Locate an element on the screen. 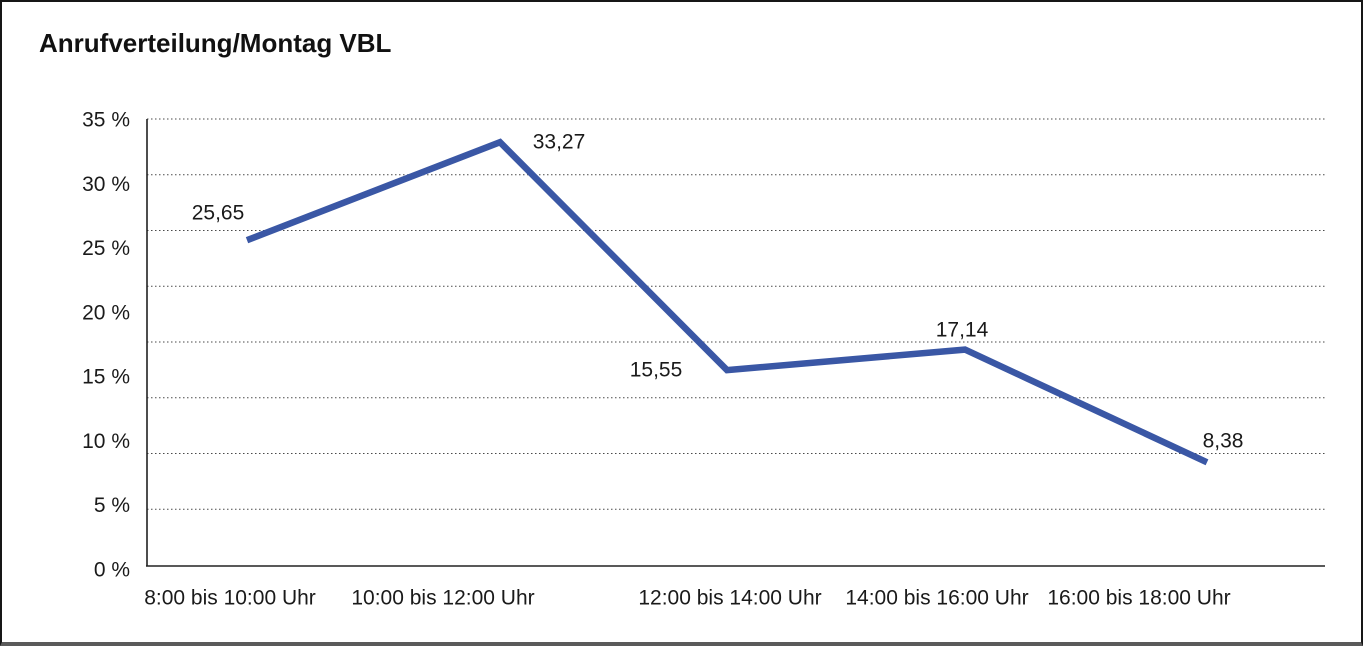 This screenshot has height=646, width=1363. y-tick-label: 20 % is located at coordinates (106, 312).